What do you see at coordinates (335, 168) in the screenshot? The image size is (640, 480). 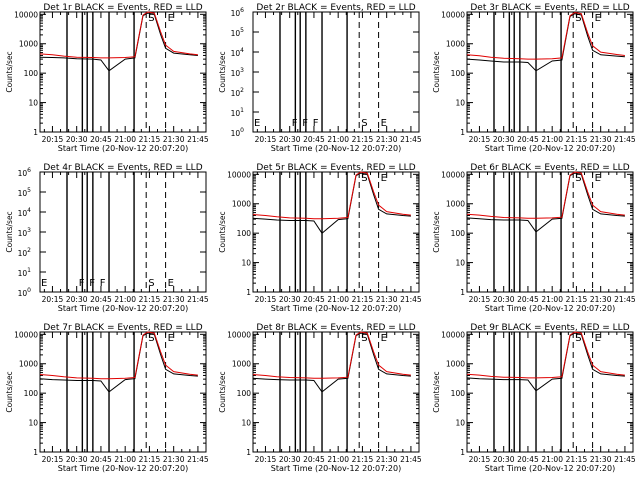 I see `panel-title: Det 5r BLACK = Events, RED = LLD` at bounding box center [335, 168].